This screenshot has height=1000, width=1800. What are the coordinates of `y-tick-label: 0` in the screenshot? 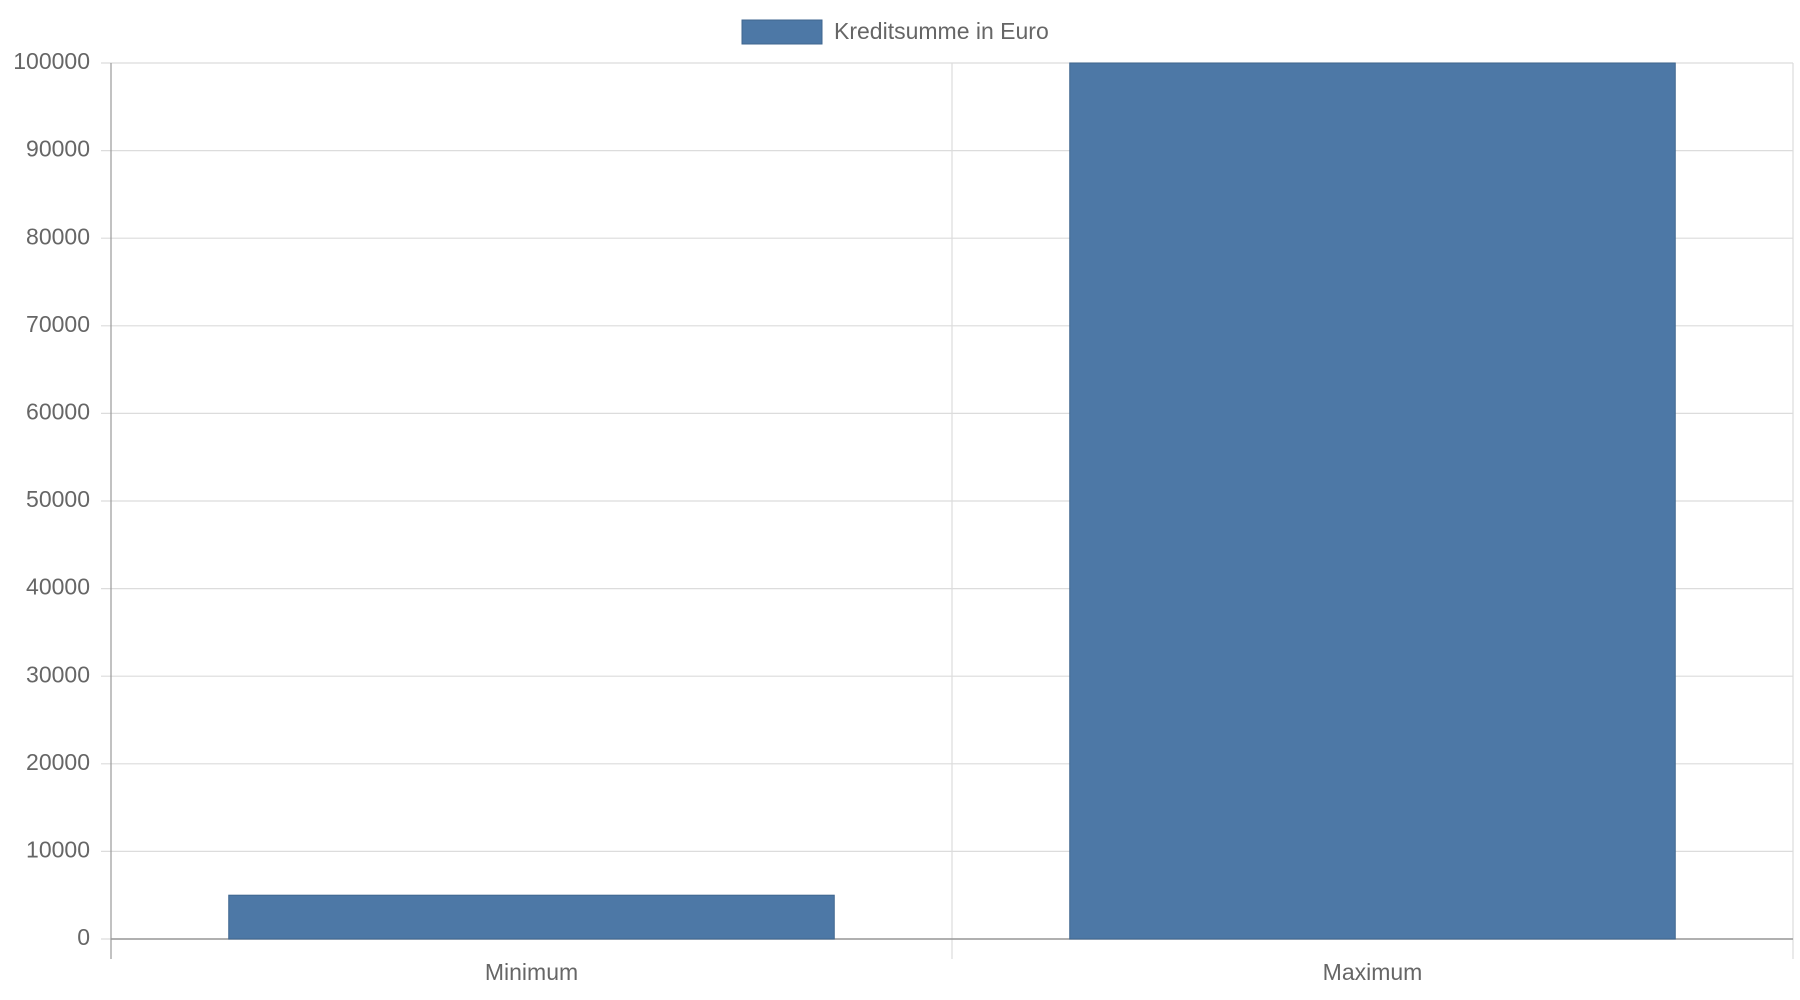 It's located at (83, 937).